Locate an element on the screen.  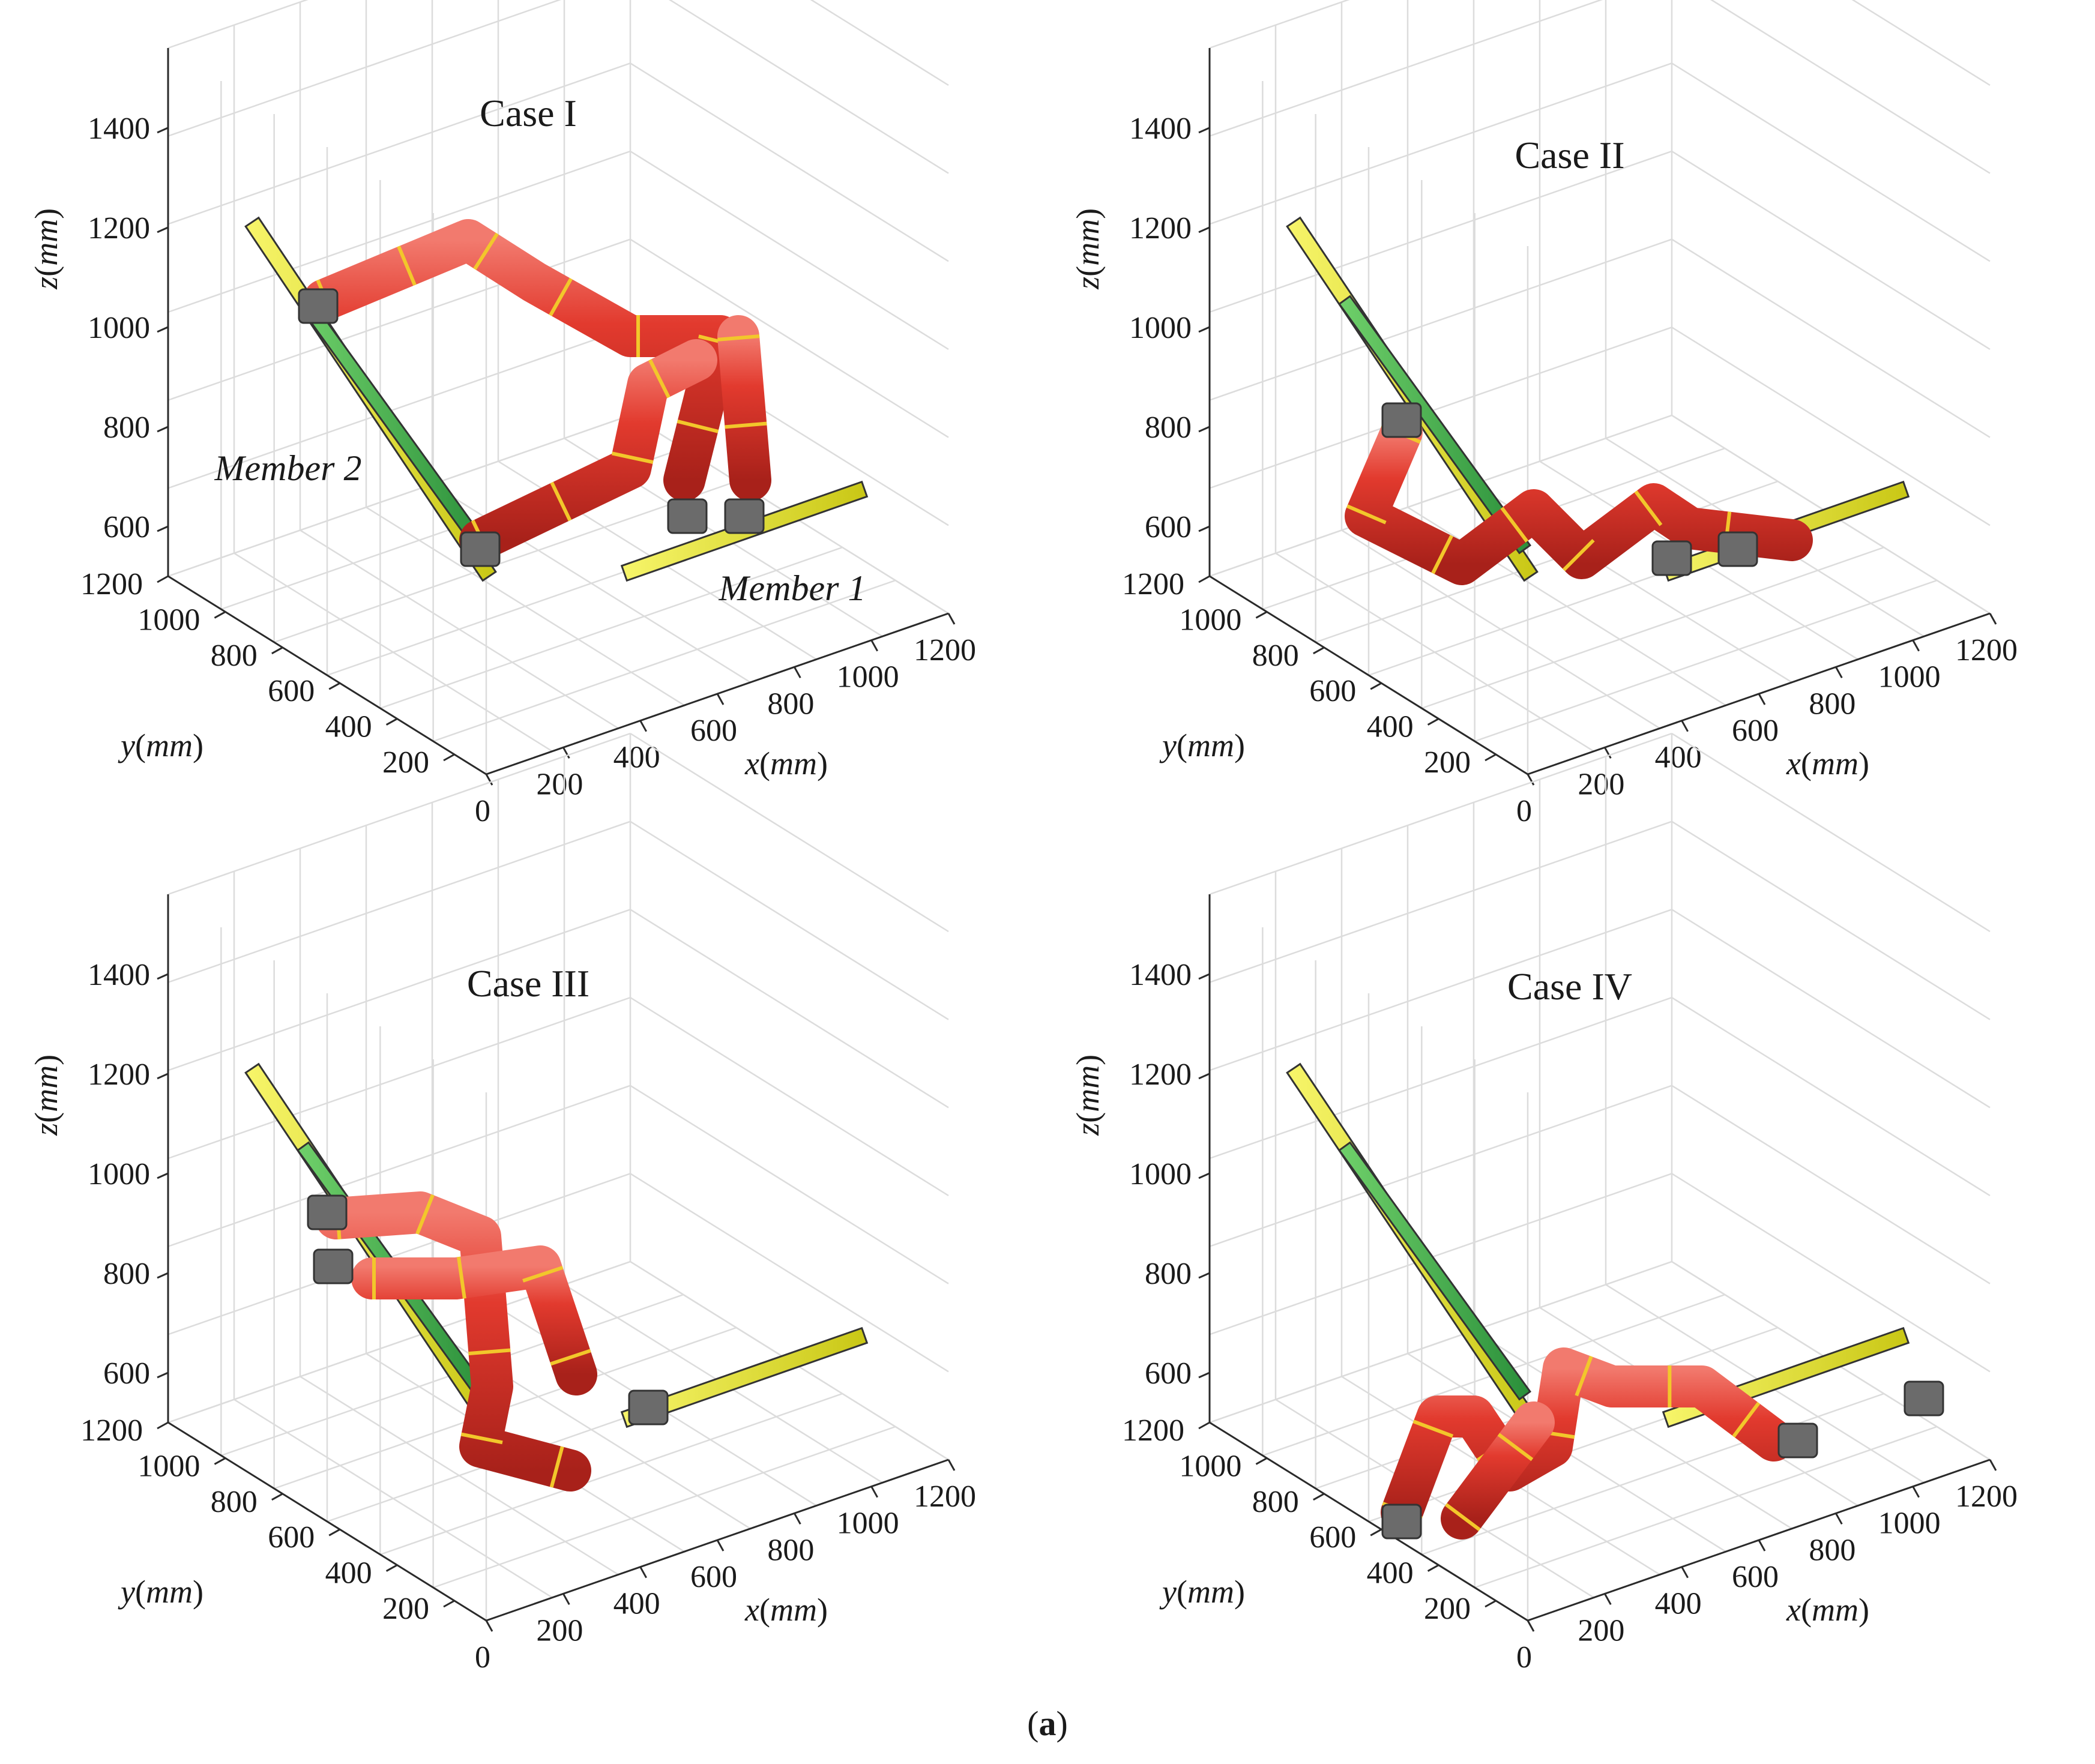
members is located at coordinates (1598, 399).